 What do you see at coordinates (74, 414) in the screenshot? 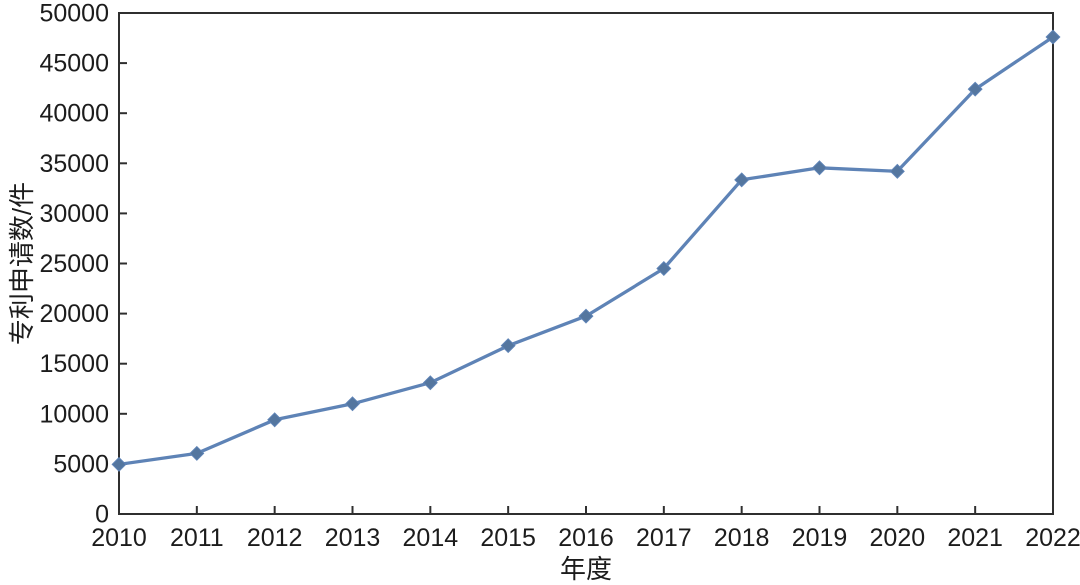
I see `y-tick-label: 10000` at bounding box center [74, 414].